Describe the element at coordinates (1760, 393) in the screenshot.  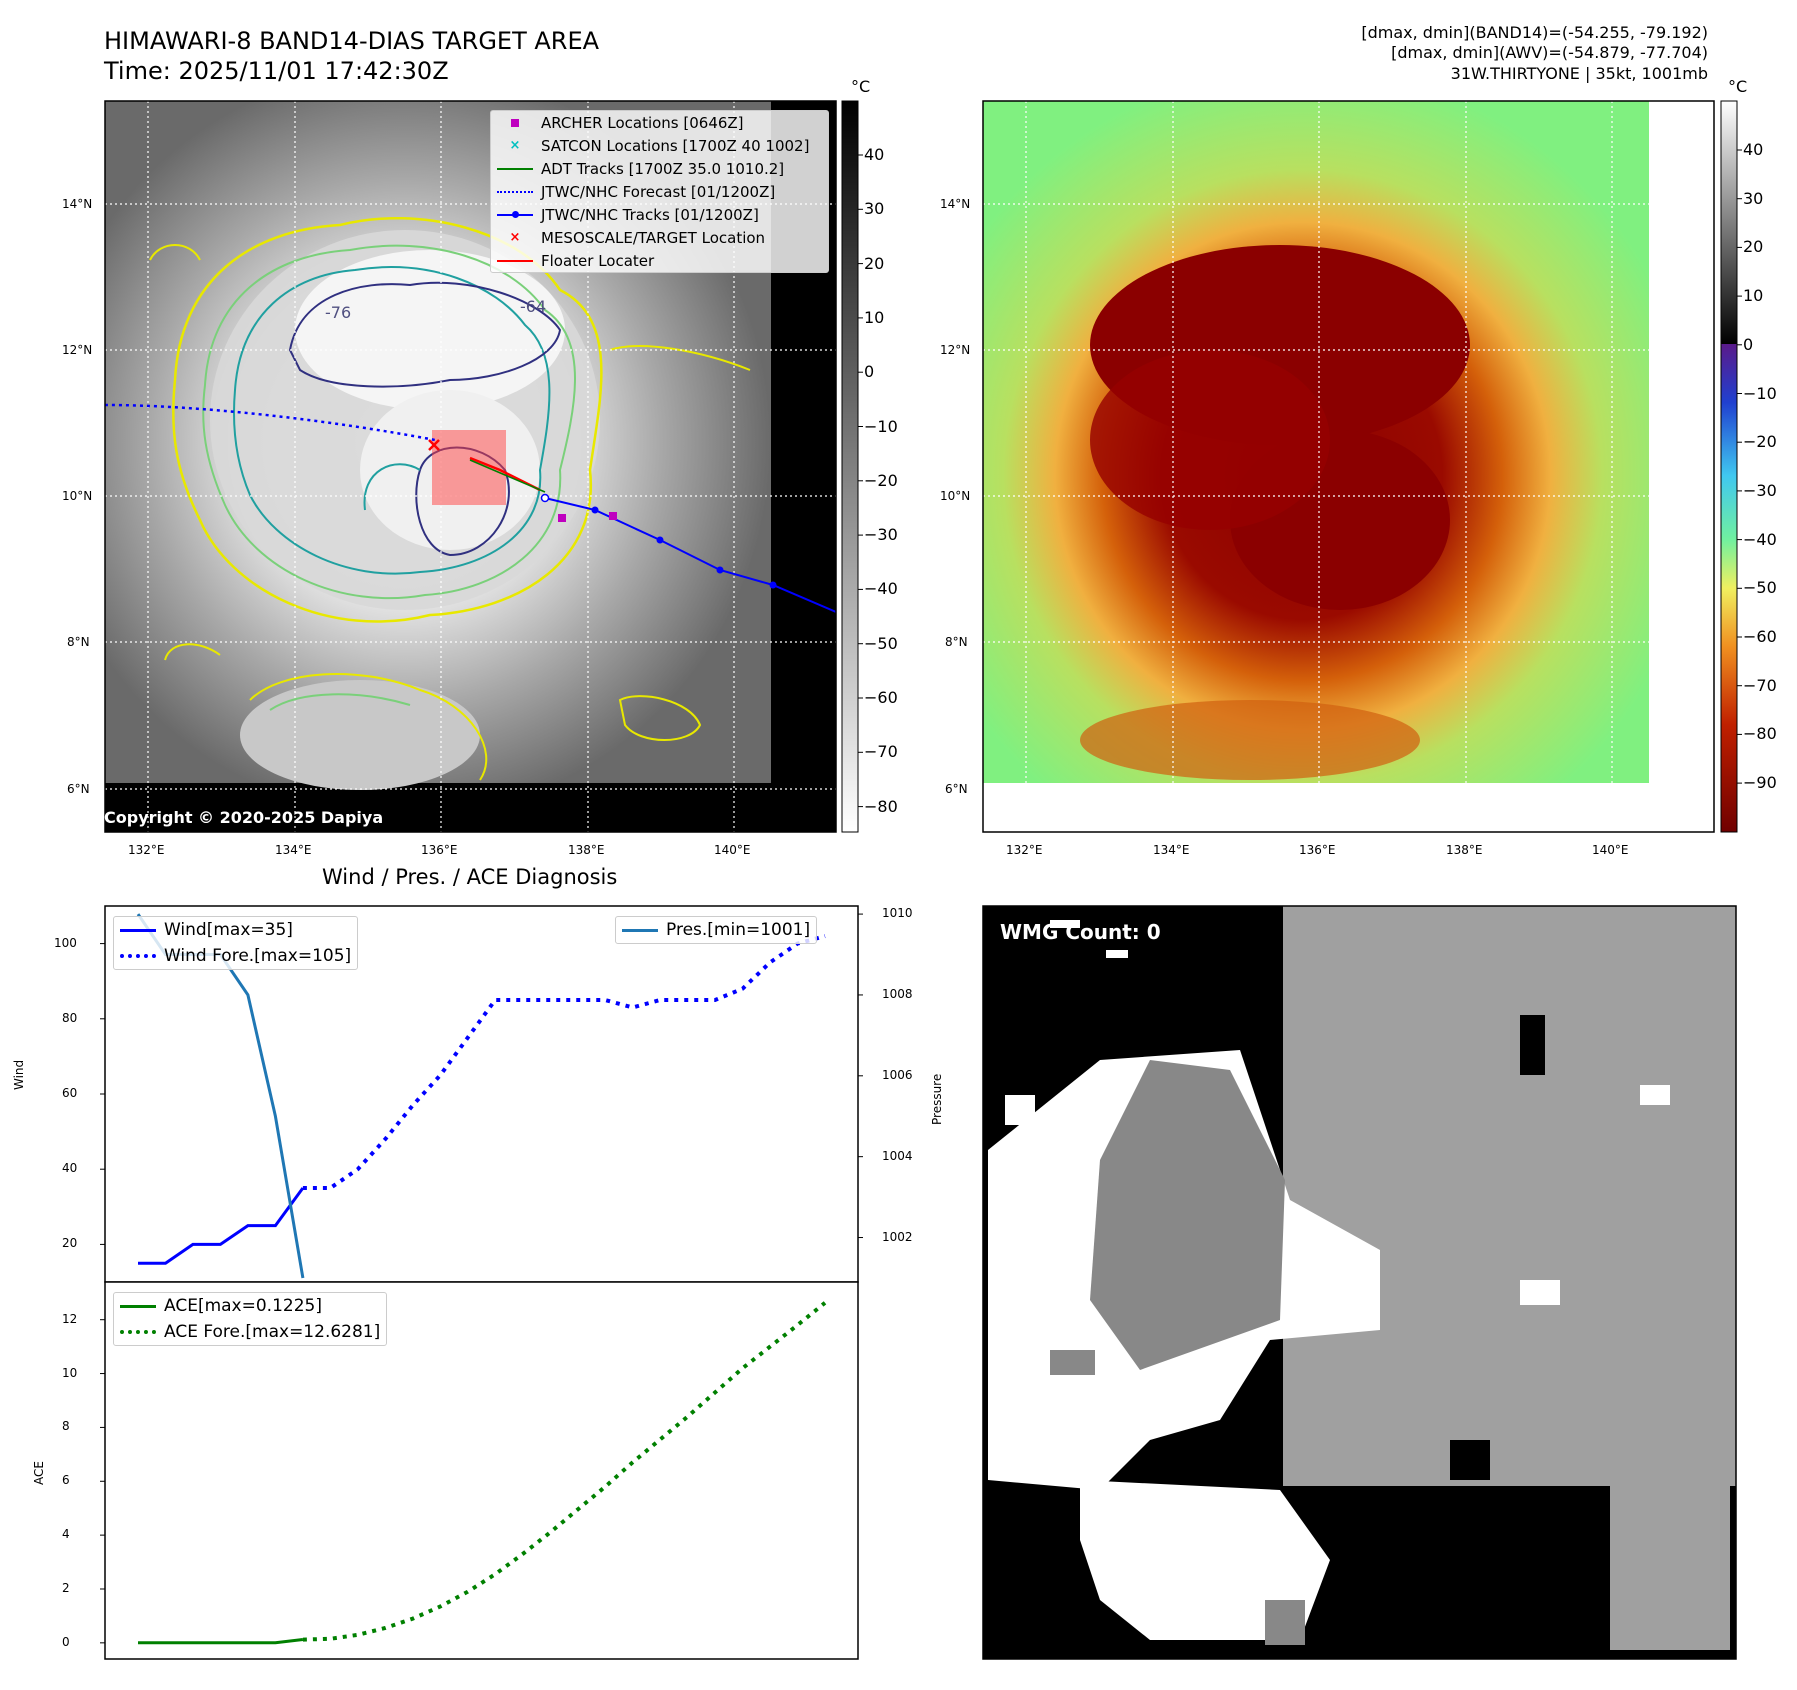
I see `colorbar-right-label: −10` at that location.